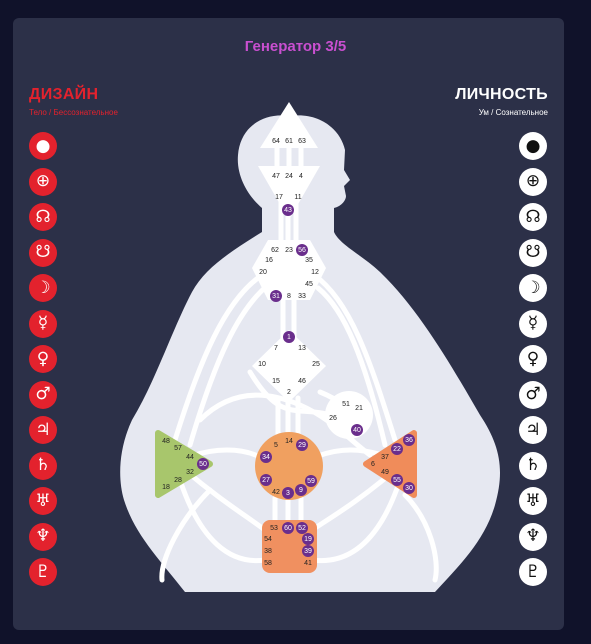 The height and width of the screenshot is (644, 591). What do you see at coordinates (533, 359) in the screenshot?
I see `personality-venus-icon: ♀` at bounding box center [533, 359].